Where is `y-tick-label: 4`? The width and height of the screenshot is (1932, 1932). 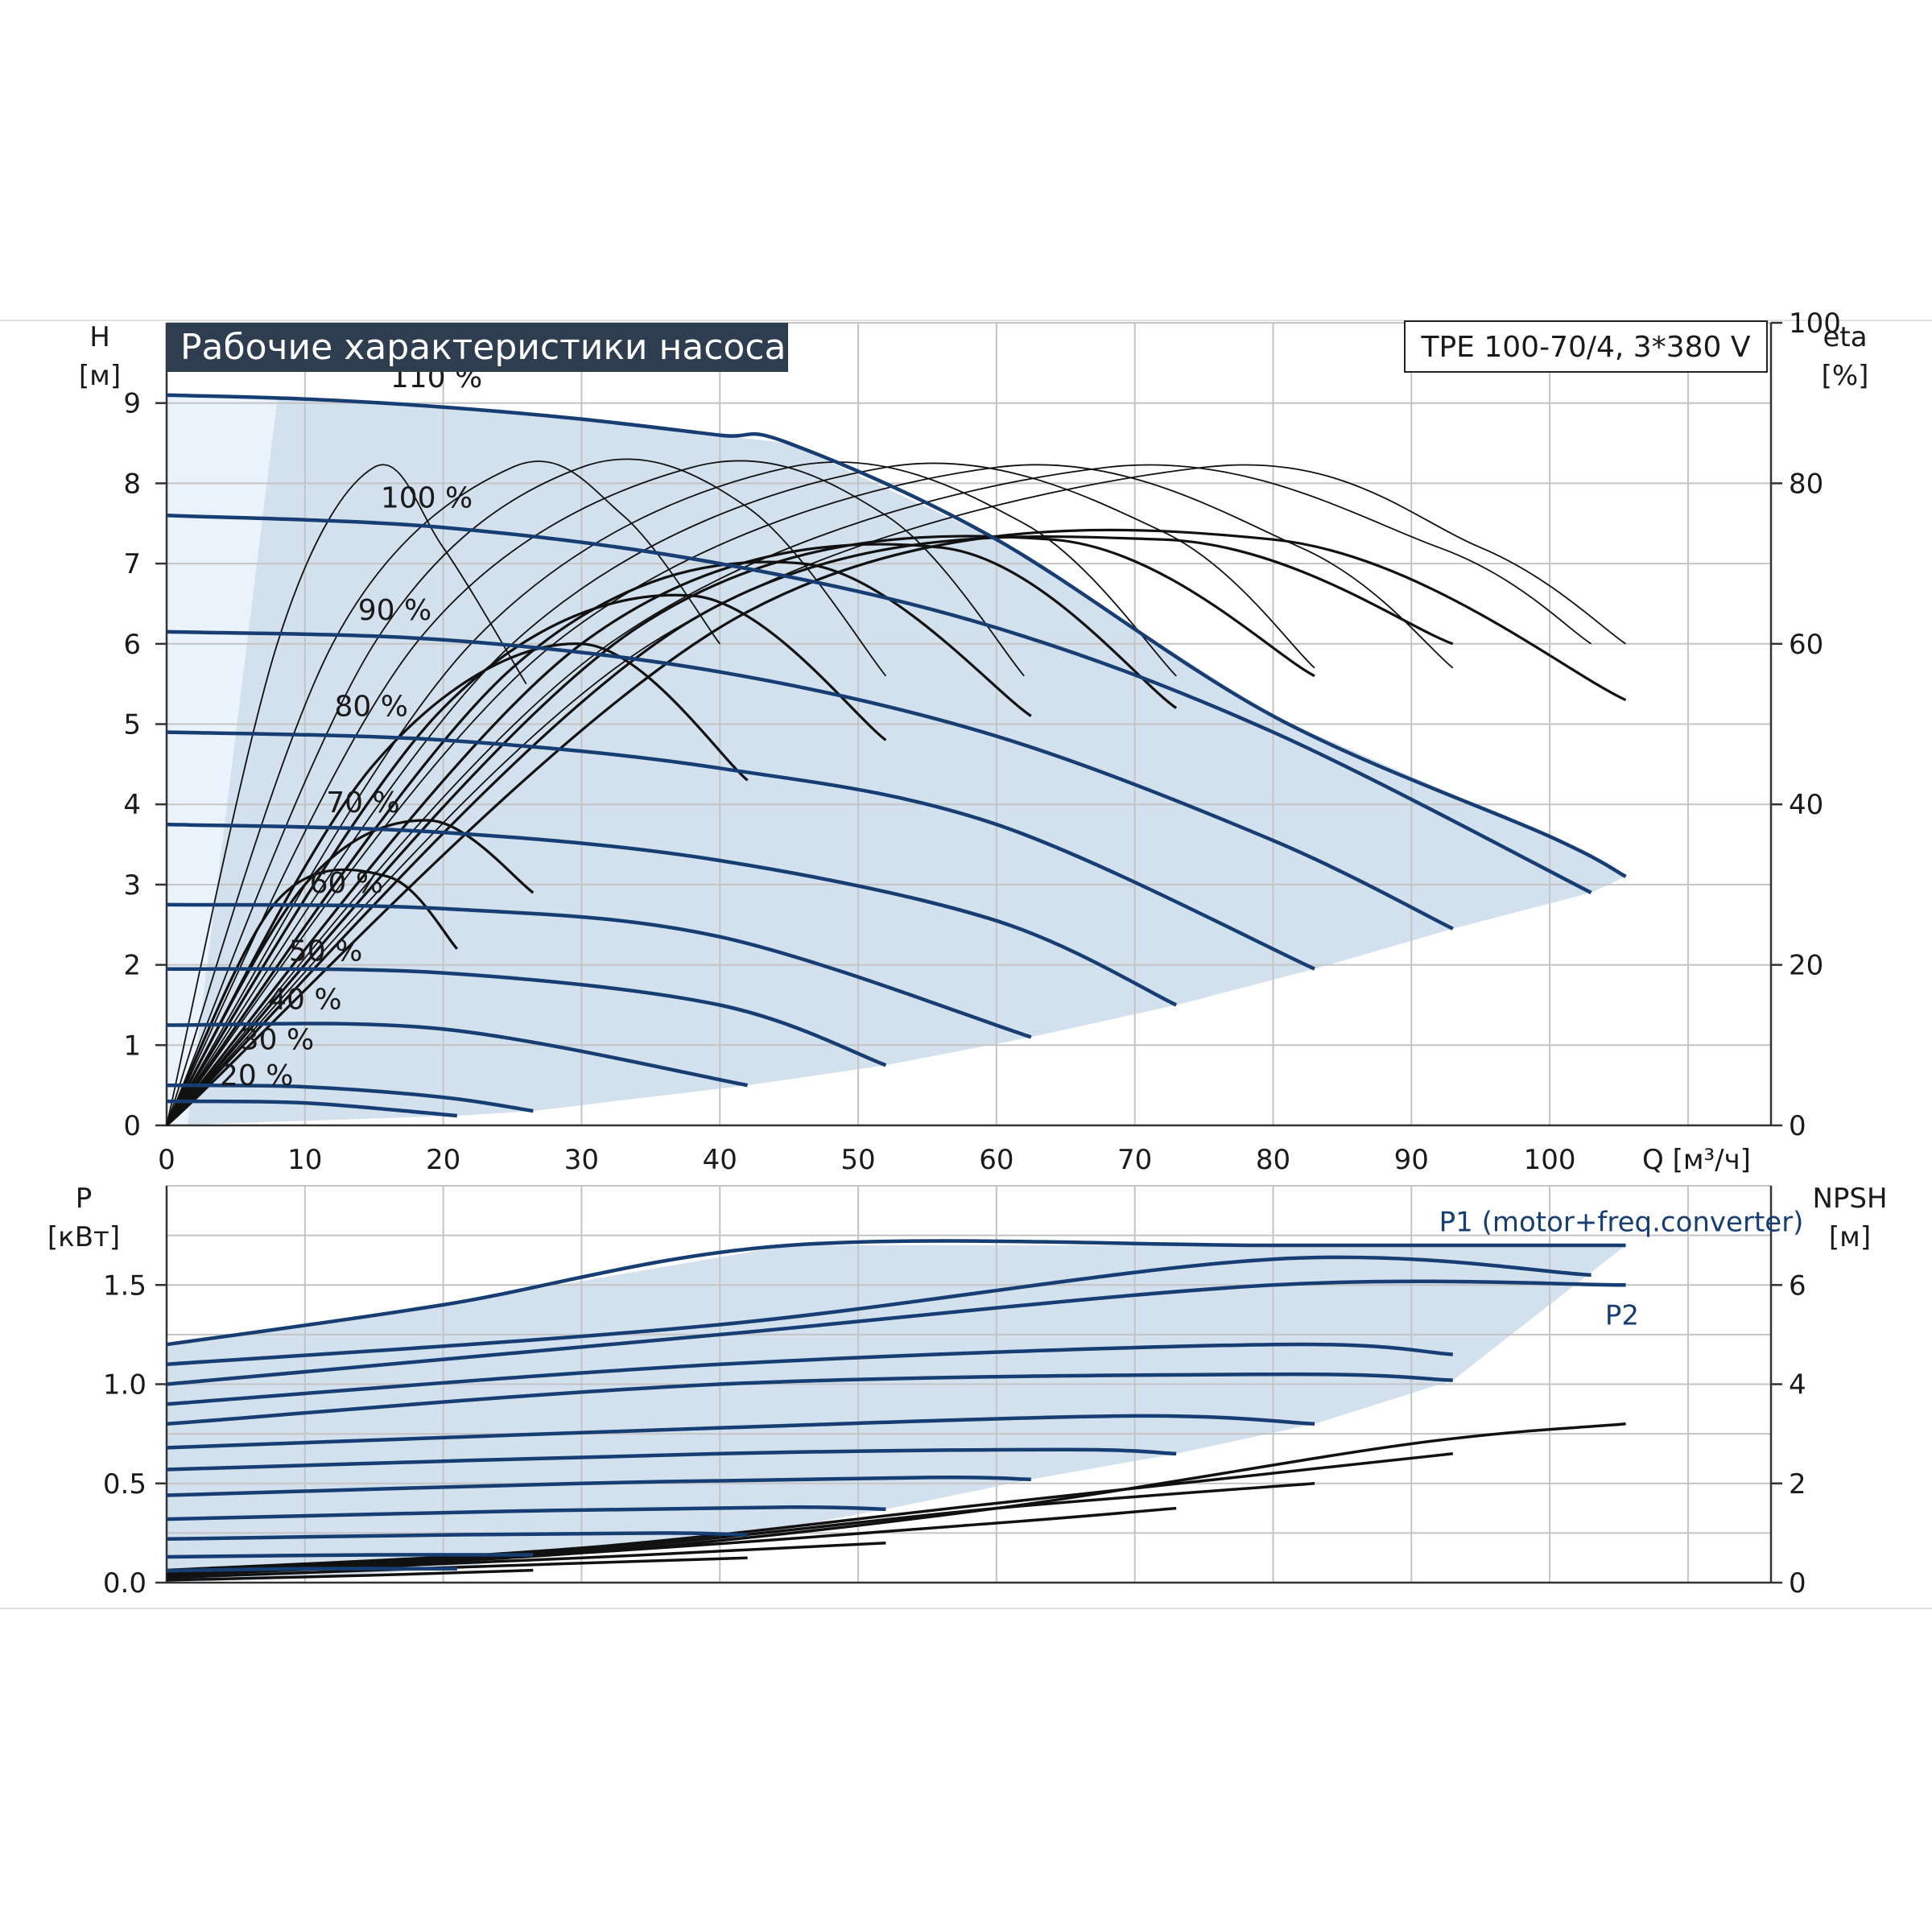
y-tick-label: 4 is located at coordinates (132, 805).